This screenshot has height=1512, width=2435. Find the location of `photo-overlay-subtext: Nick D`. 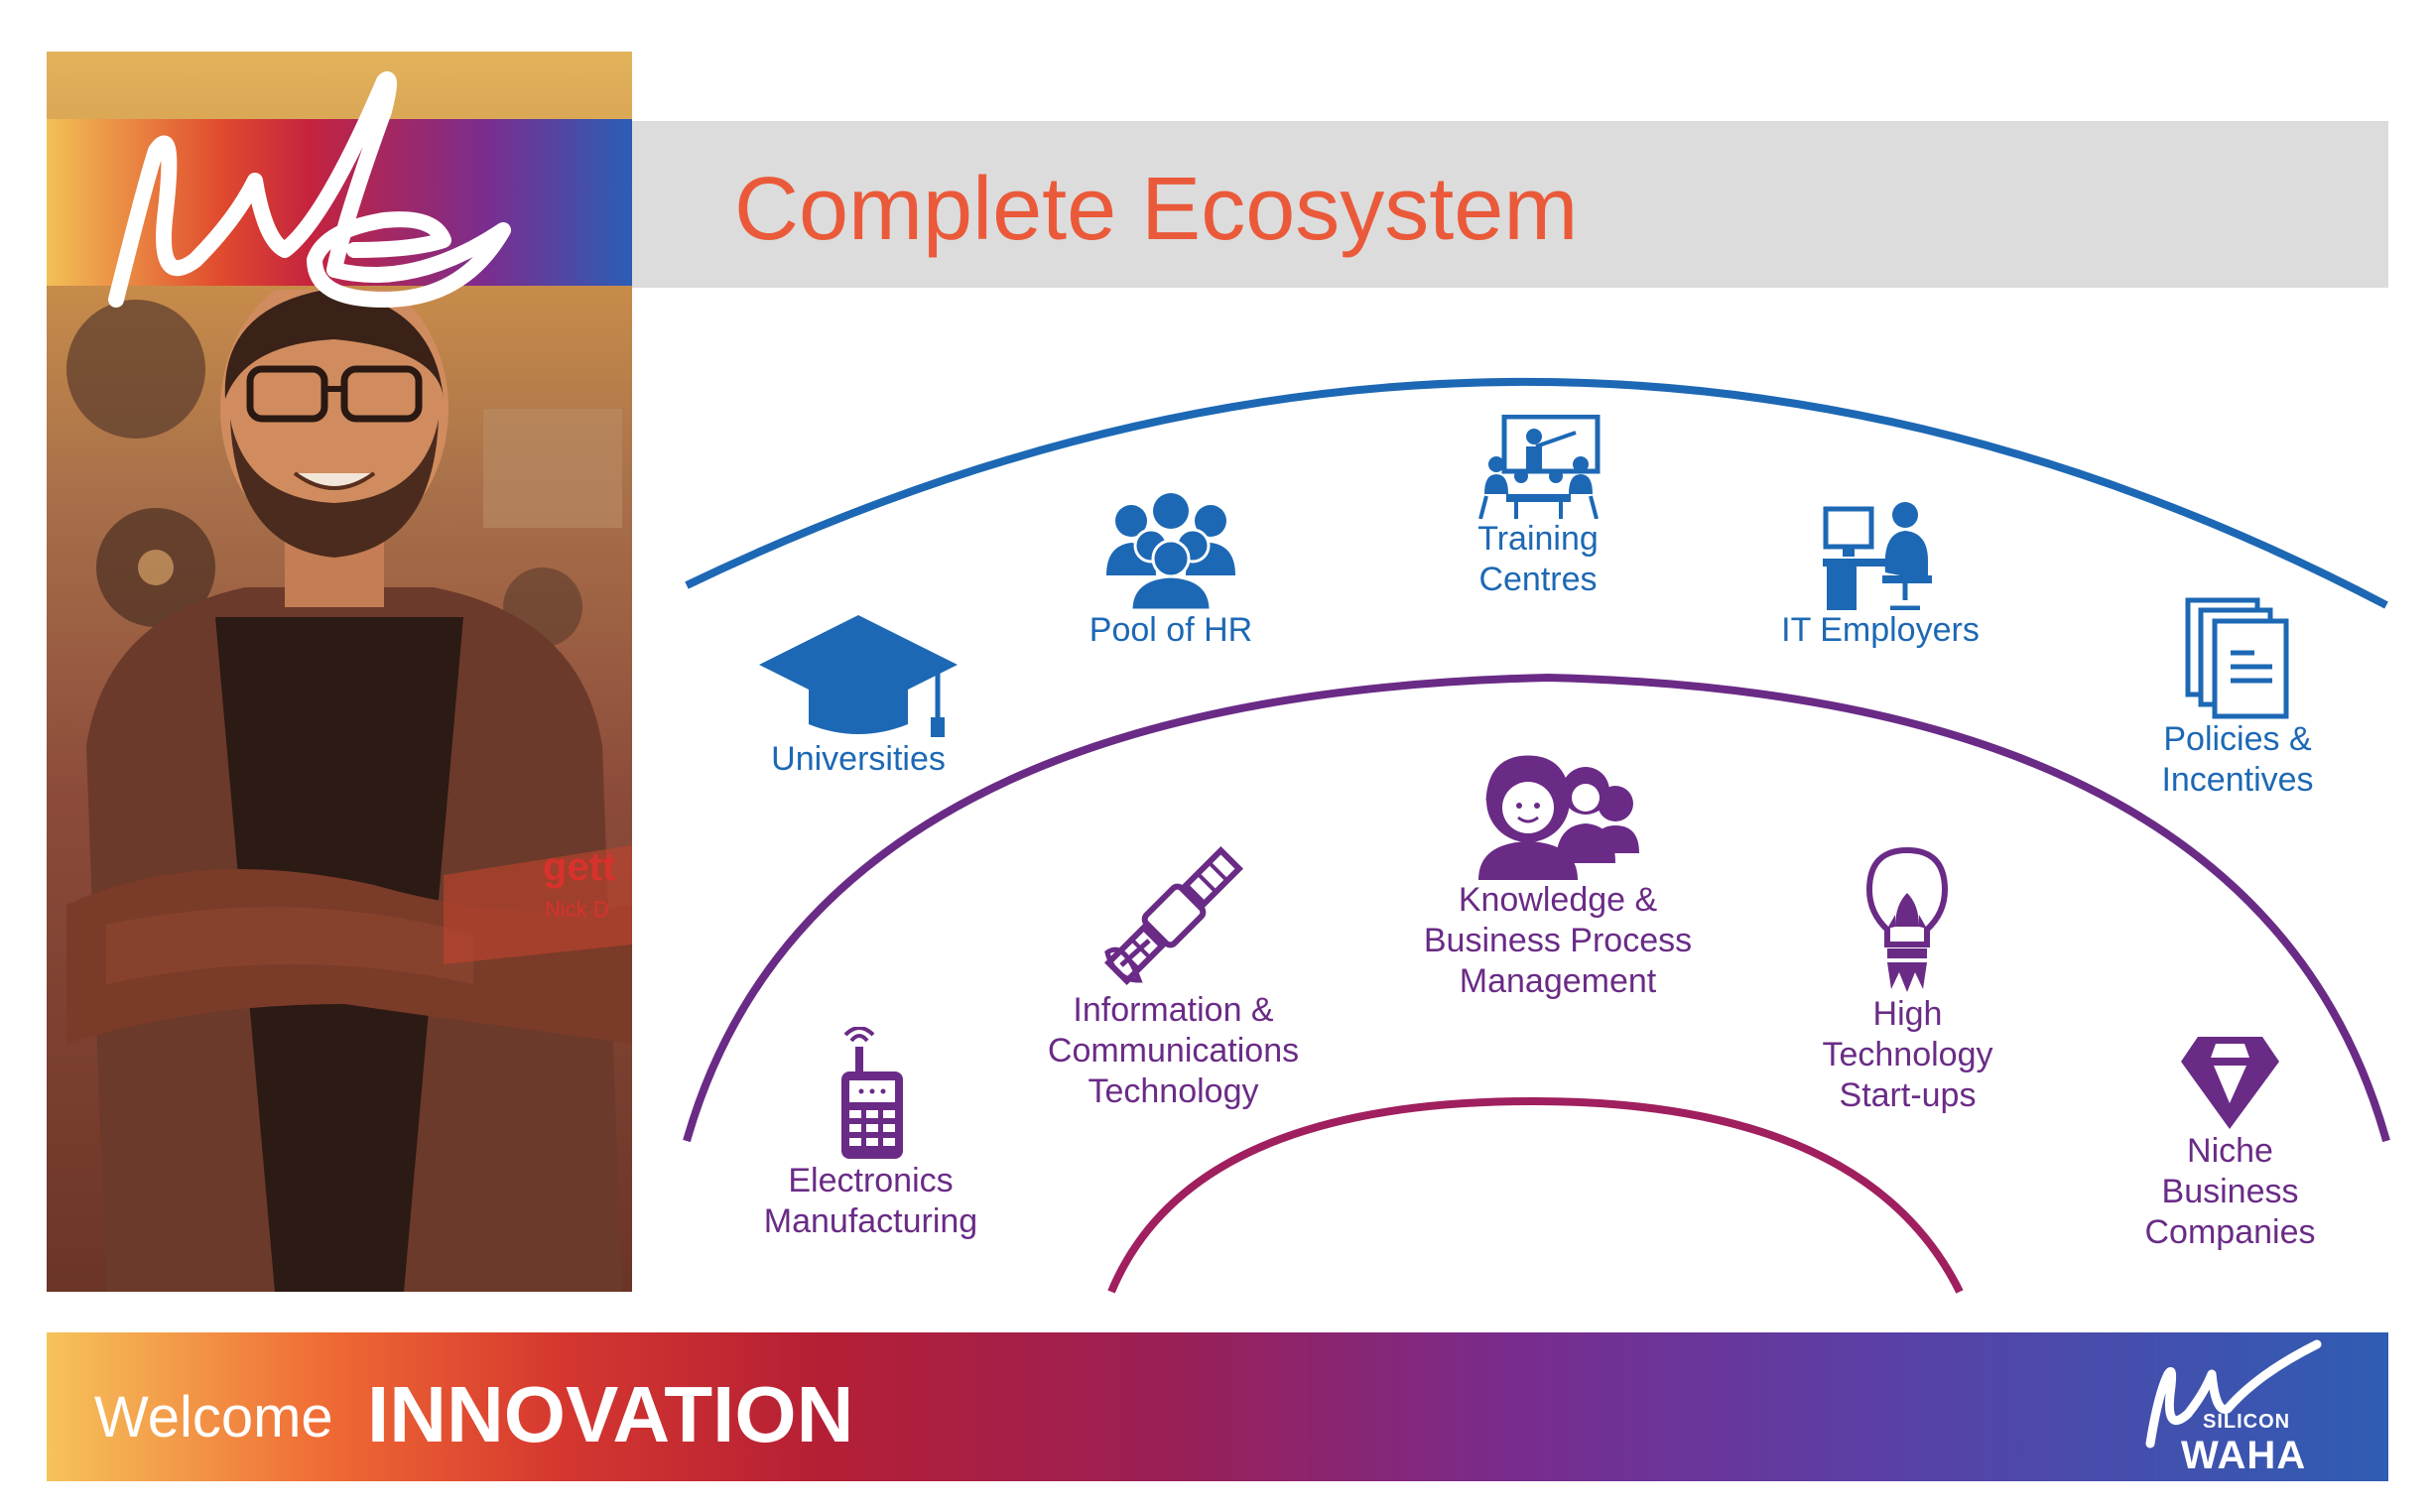

photo-overlay-subtext: Nick D is located at coordinates (577, 909).